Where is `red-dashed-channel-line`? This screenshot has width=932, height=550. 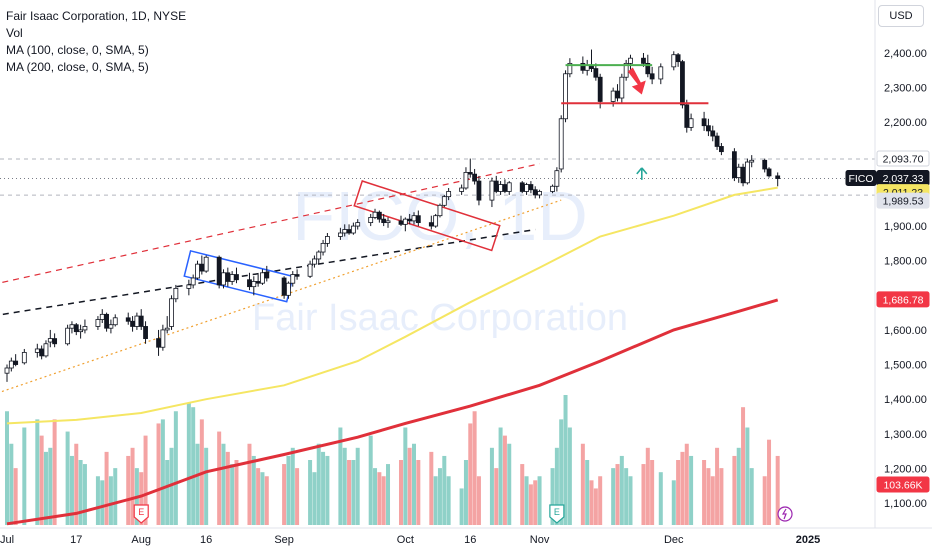 red-dashed-channel-line is located at coordinates (270, 223).